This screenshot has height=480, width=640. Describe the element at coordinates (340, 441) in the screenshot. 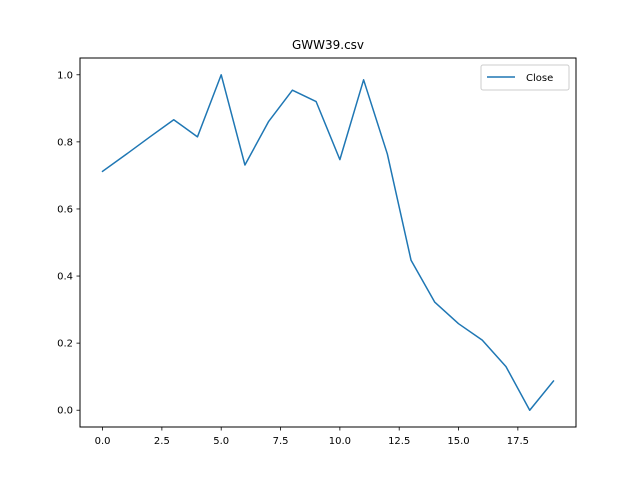

I see `x-tick-label: 10.0` at that location.